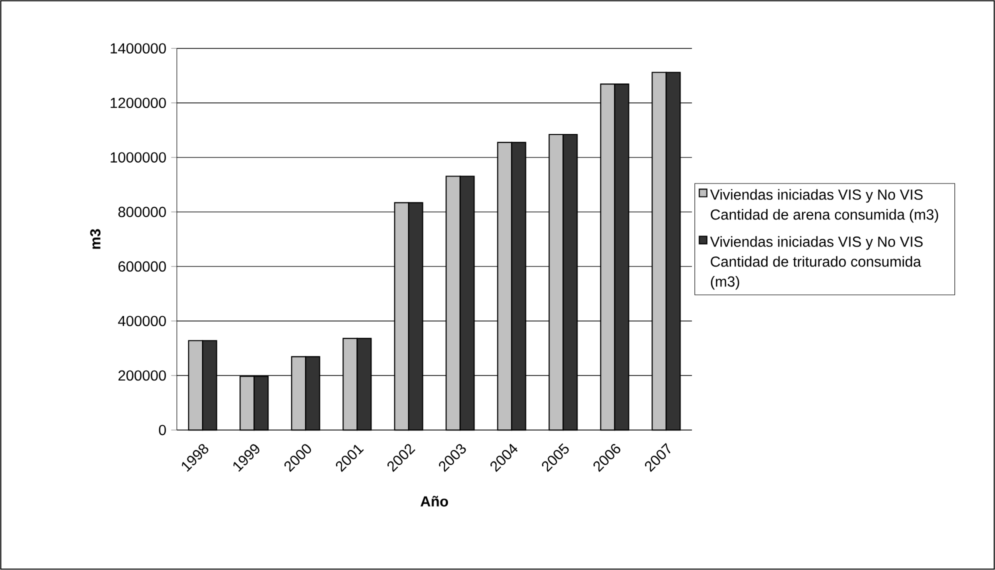  I want to click on y-tick-label: 200000, so click(142, 375).